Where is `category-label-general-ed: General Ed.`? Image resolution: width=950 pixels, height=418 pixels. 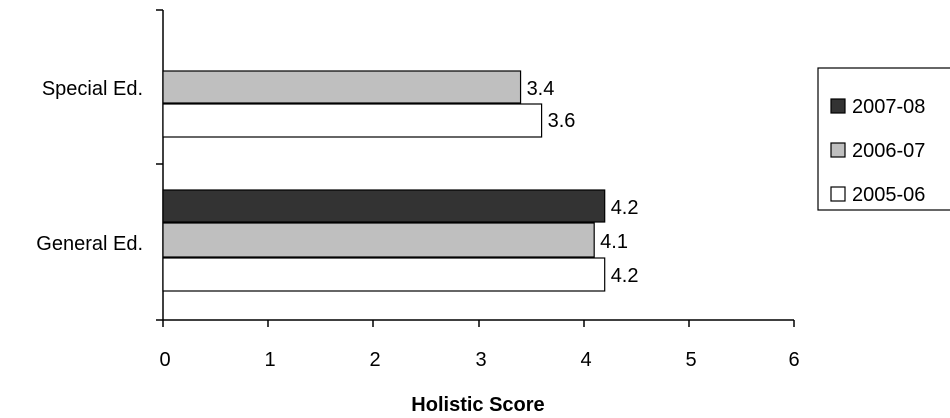
category-label-general-ed: General Ed. is located at coordinates (89, 244).